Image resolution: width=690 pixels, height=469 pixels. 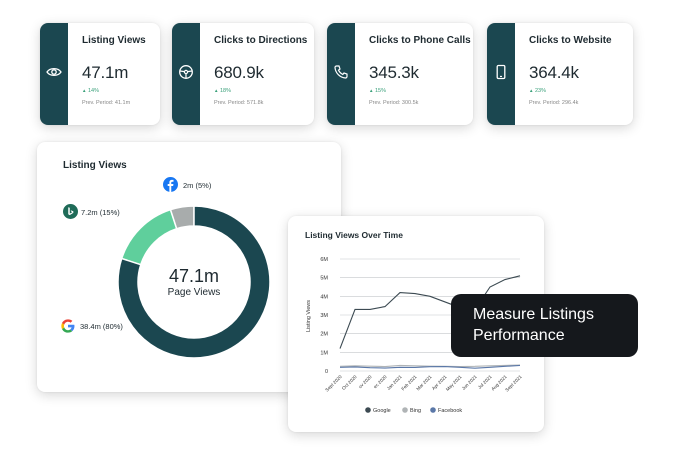 What do you see at coordinates (377, 91) in the screenshot?
I see `kpi-change: 15%` at bounding box center [377, 91].